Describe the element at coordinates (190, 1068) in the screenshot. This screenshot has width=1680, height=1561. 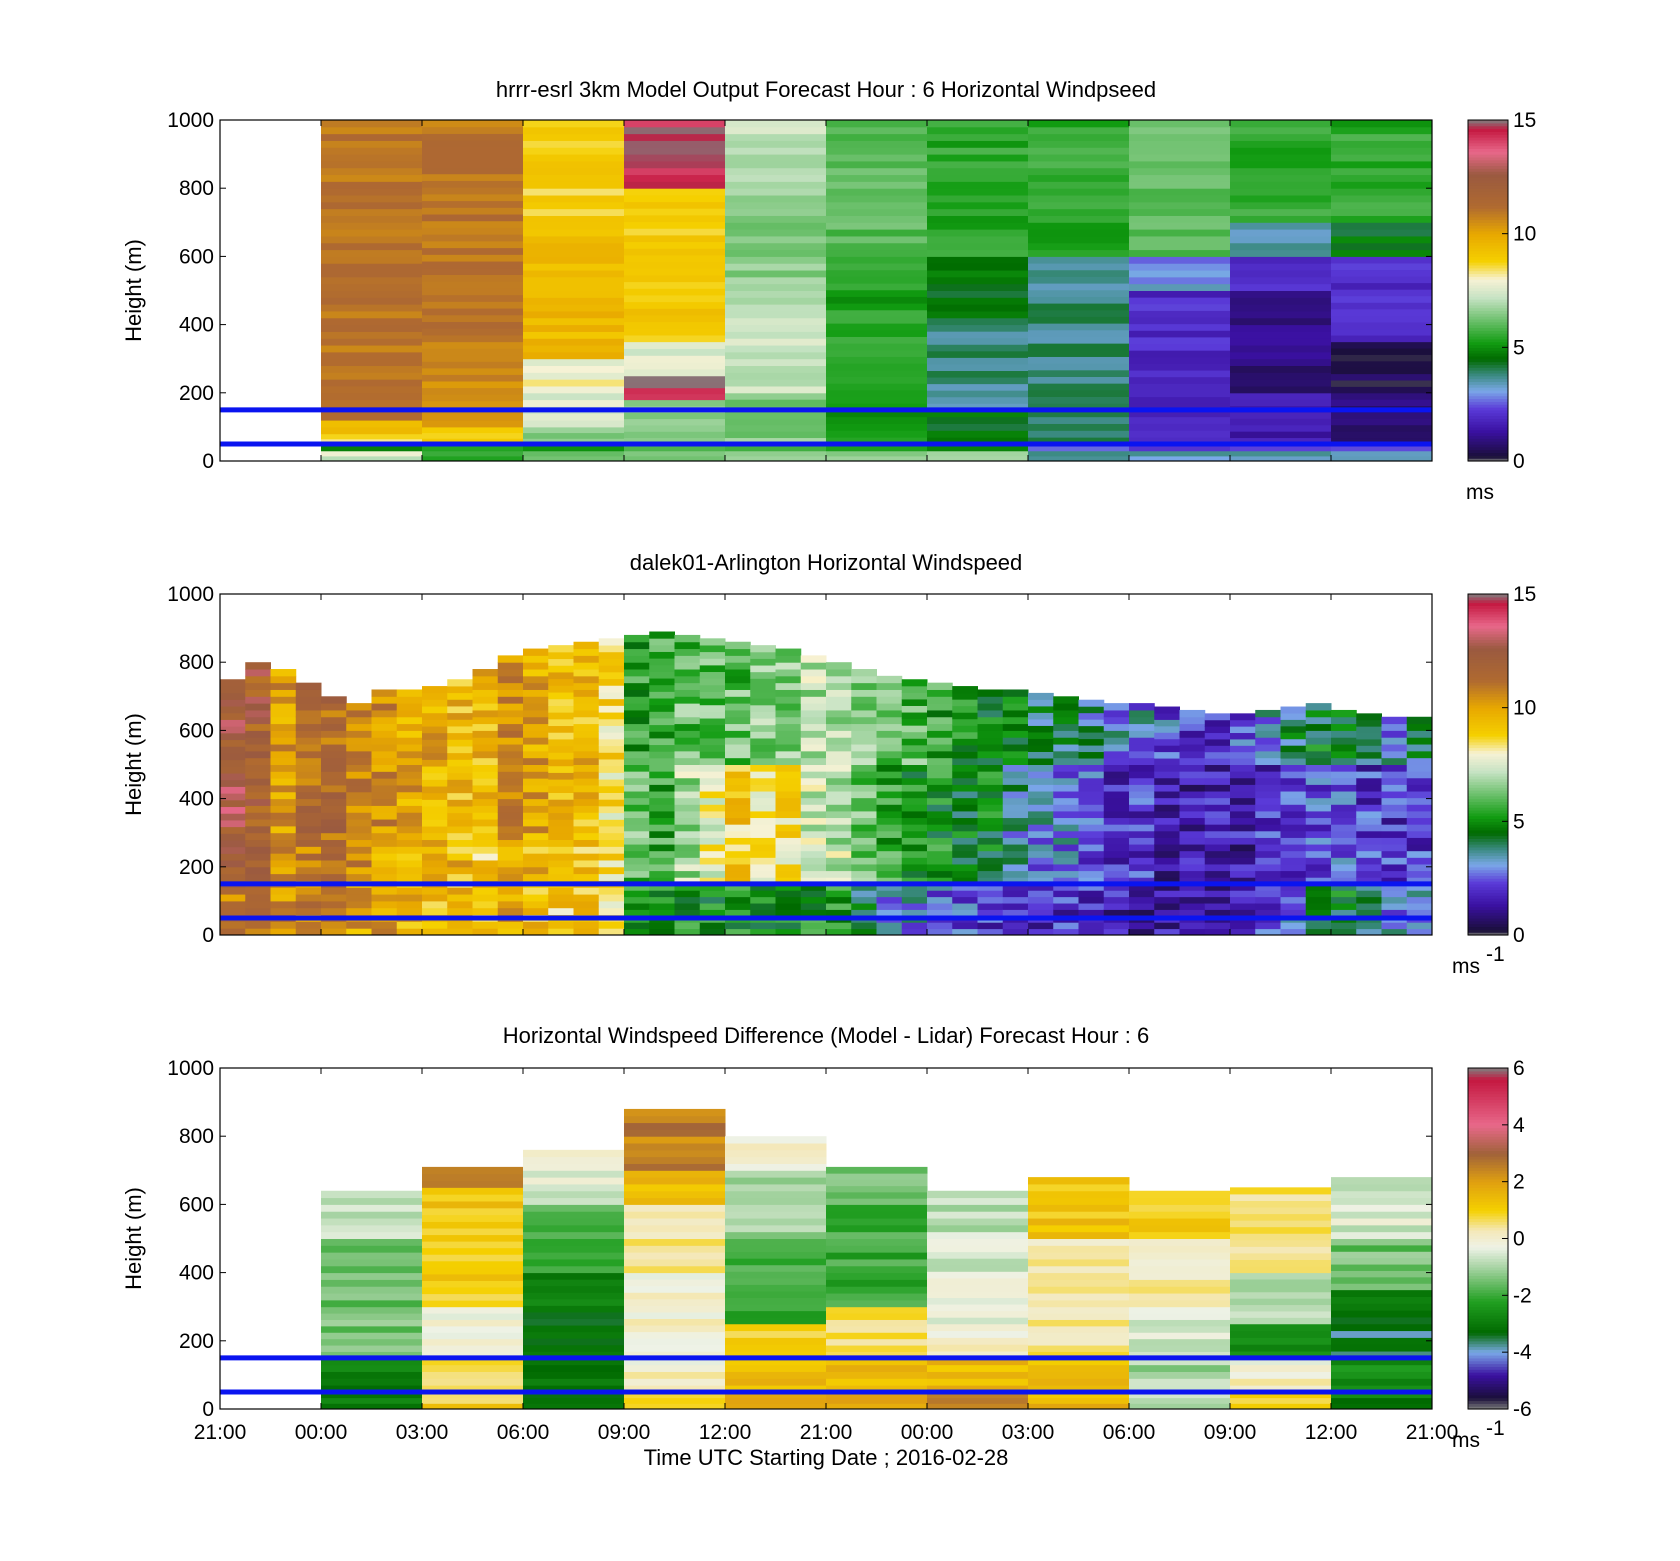
I see `y-tick-label: 1000` at that location.